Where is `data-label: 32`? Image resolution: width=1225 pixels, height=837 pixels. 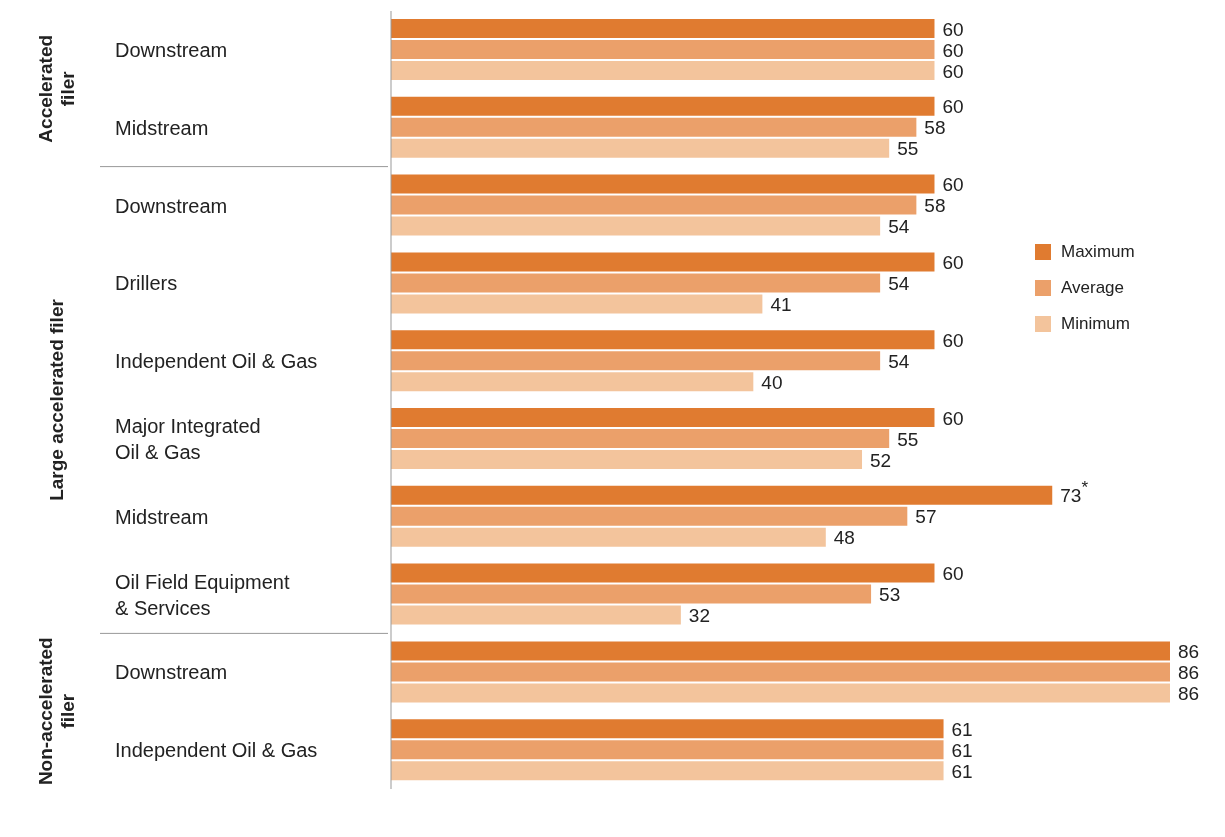
data-label: 32 is located at coordinates (699, 616).